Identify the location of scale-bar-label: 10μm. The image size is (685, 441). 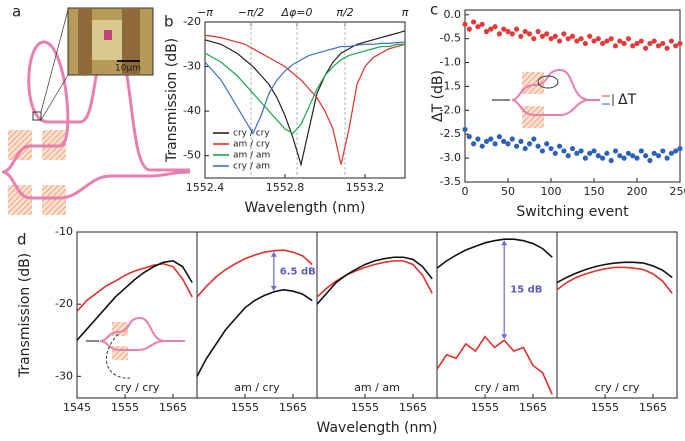
(128, 69).